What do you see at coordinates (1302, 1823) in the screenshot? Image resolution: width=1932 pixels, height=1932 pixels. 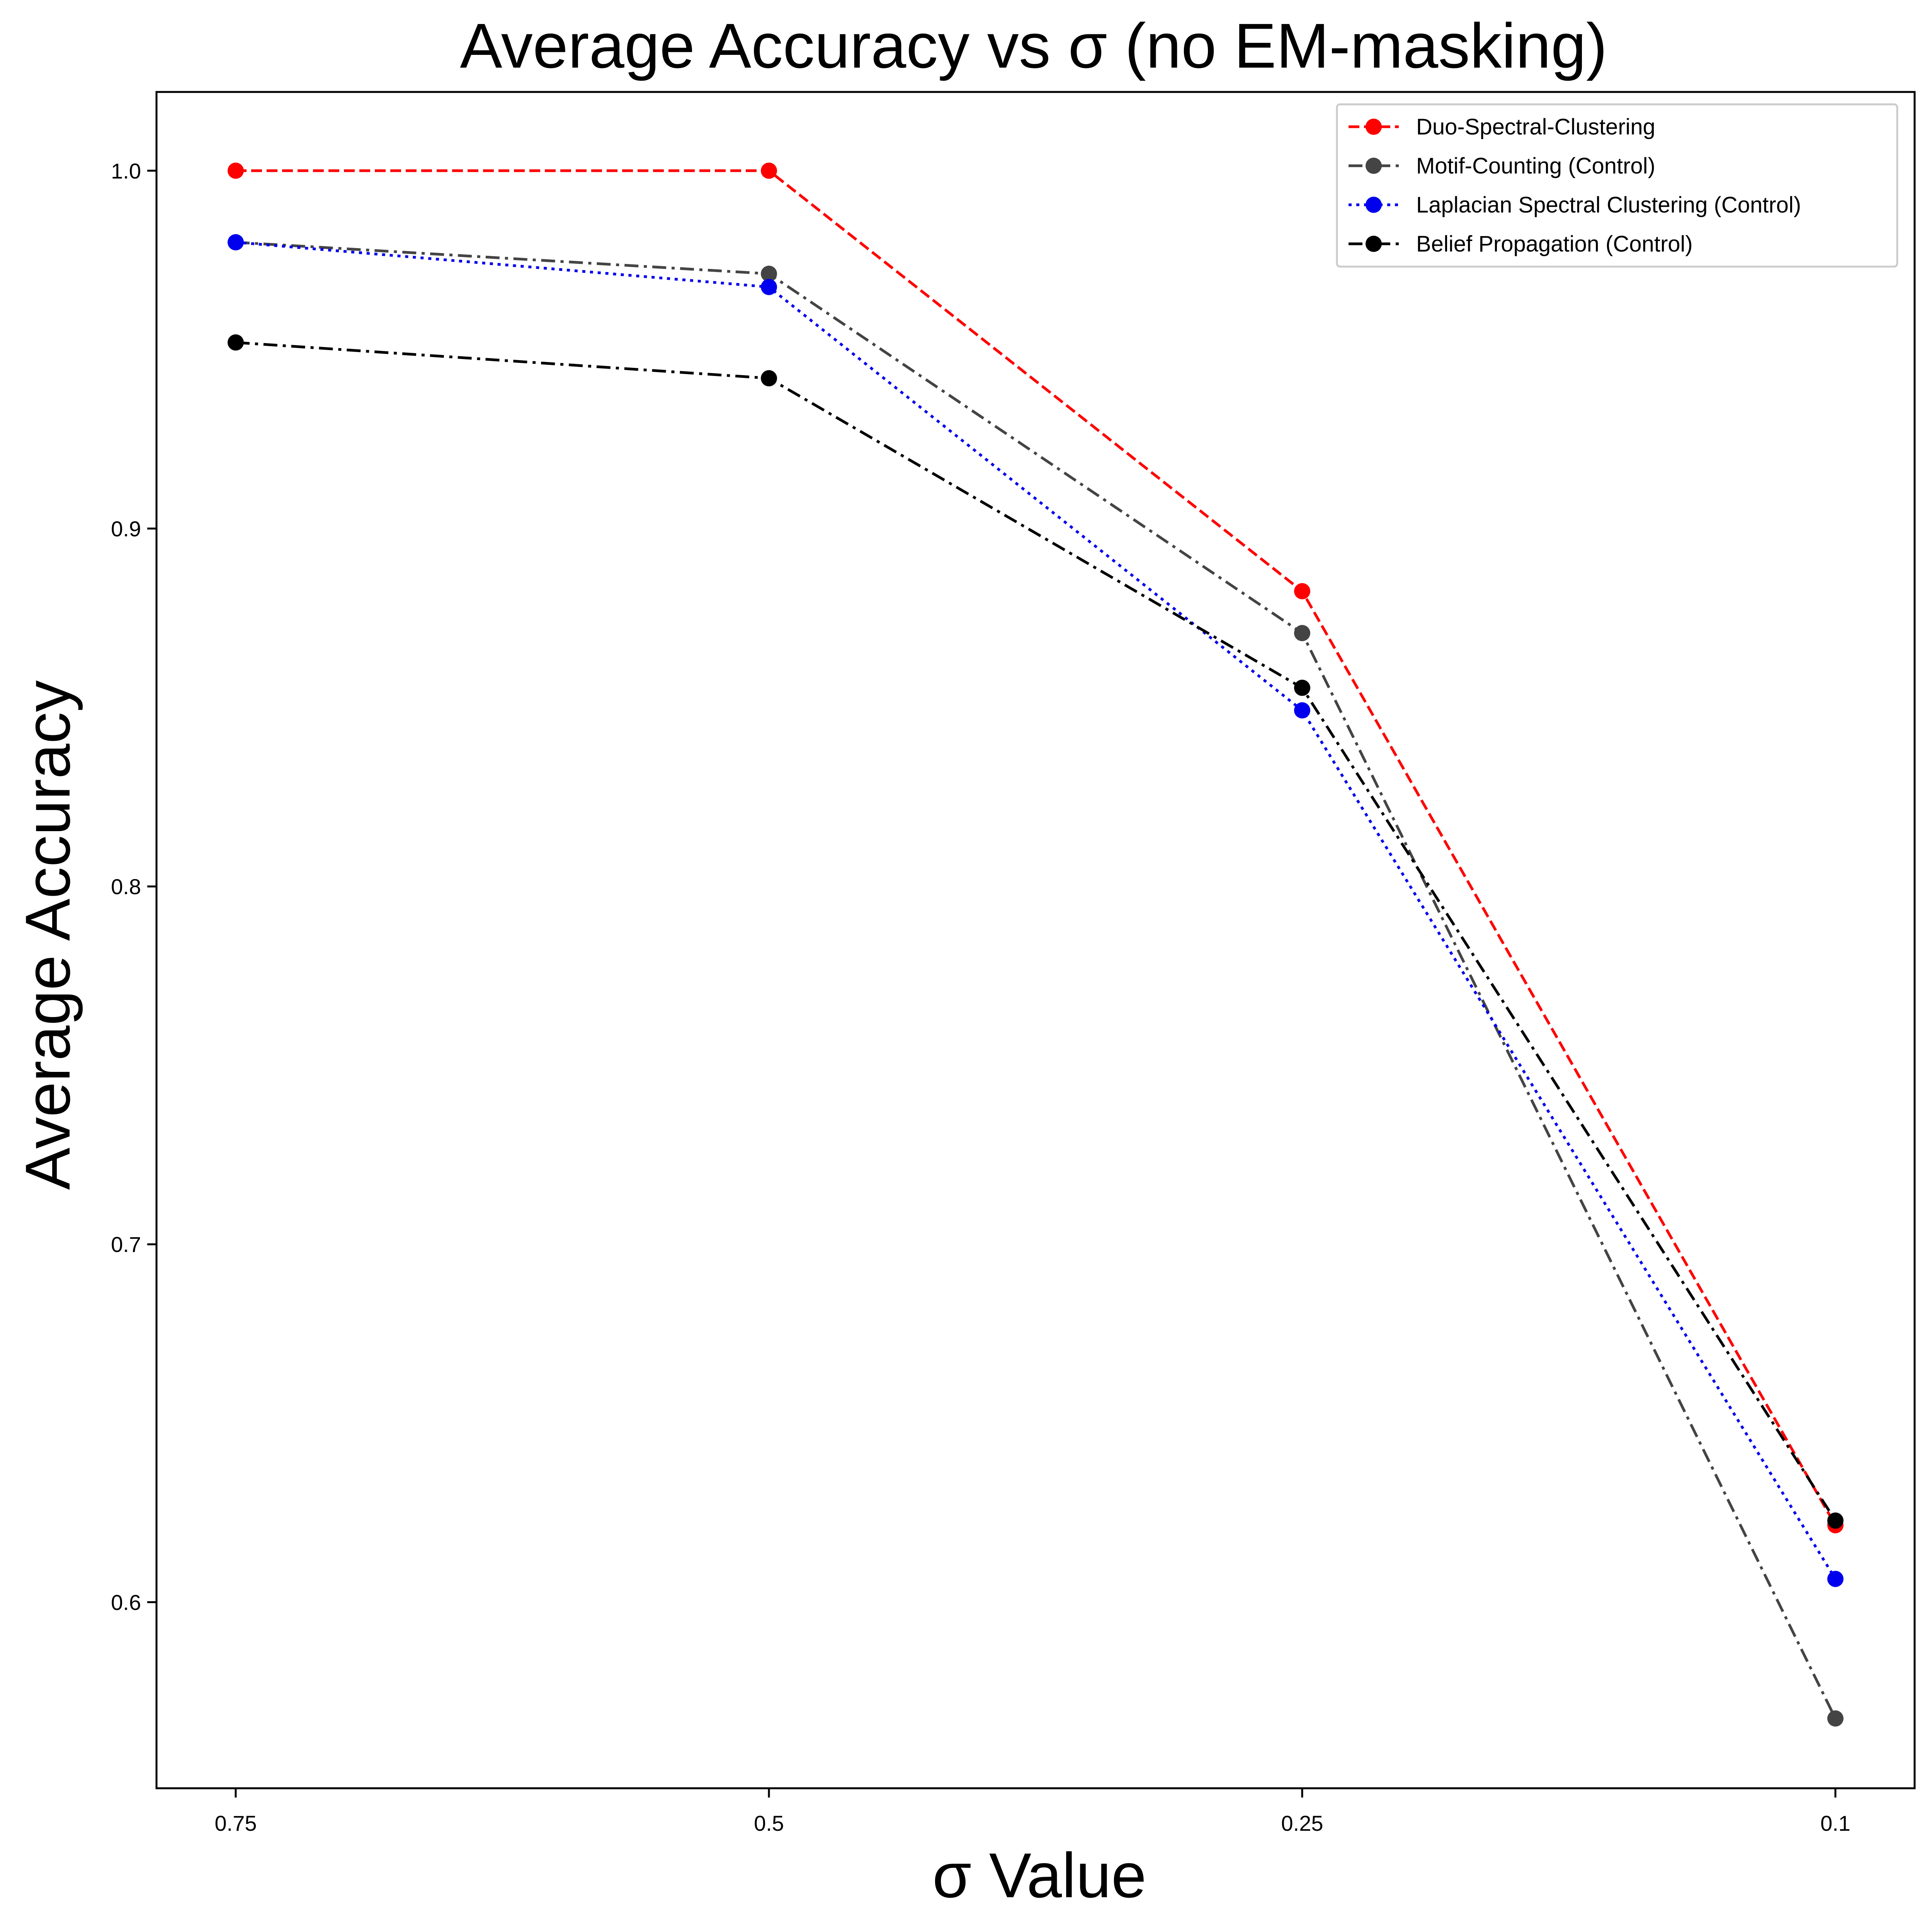 I see `x-tick-label: 0.25` at bounding box center [1302, 1823].